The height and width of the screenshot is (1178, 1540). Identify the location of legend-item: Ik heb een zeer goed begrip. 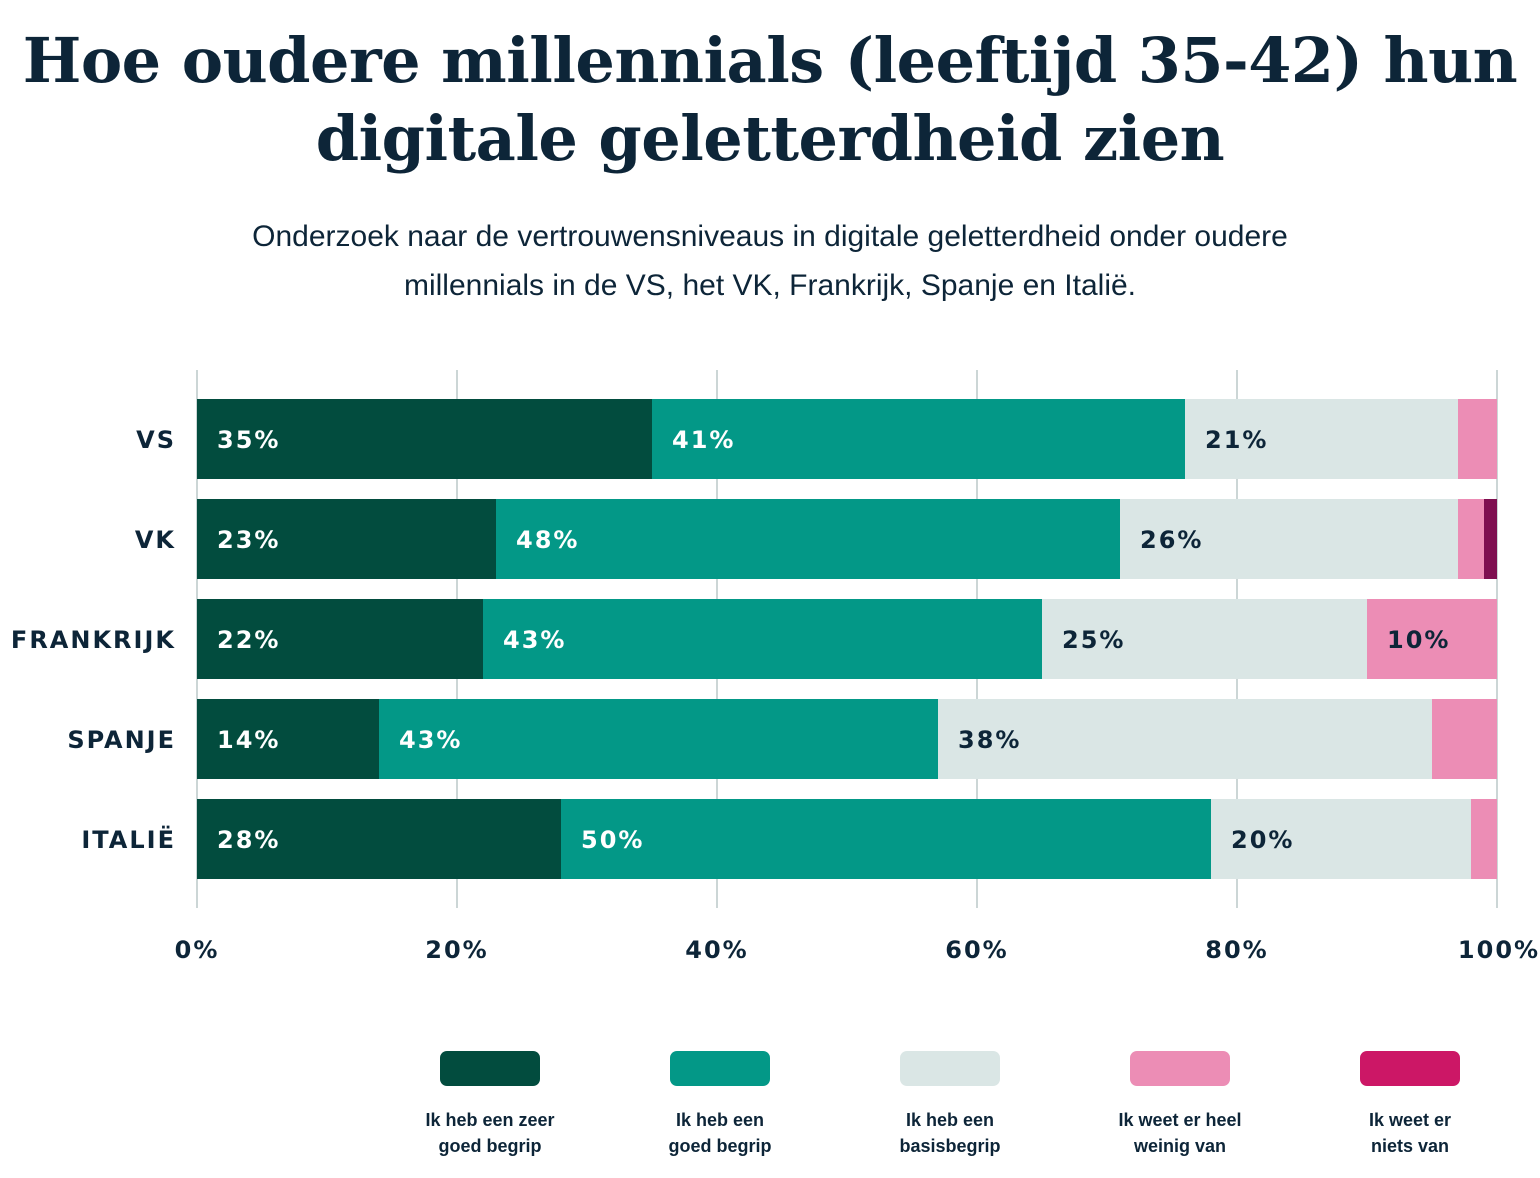
(490, 1105).